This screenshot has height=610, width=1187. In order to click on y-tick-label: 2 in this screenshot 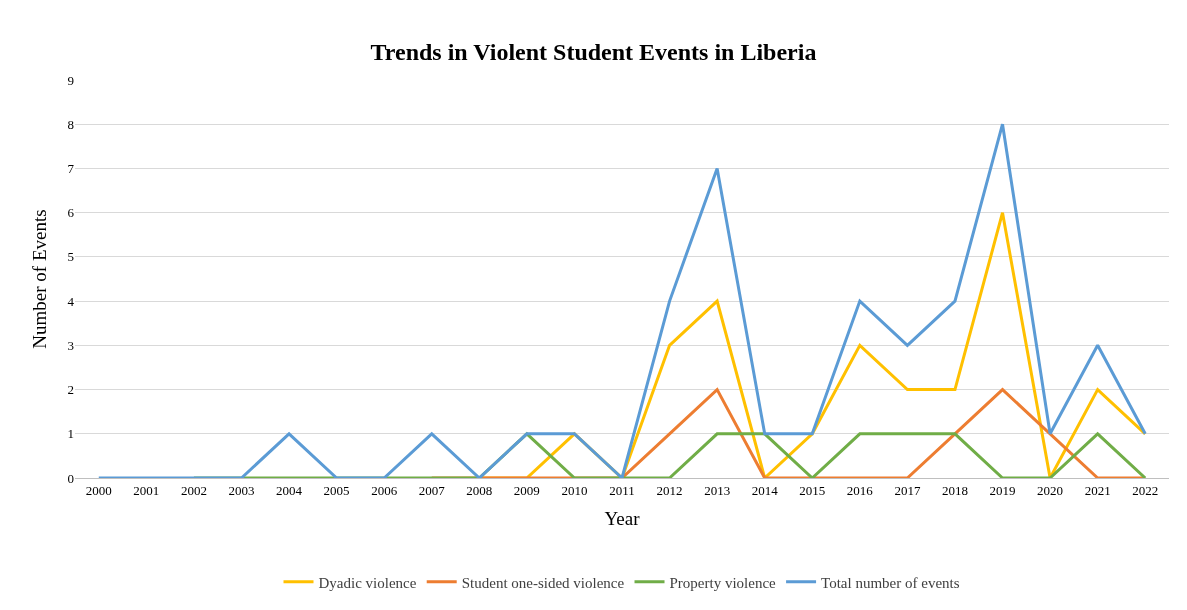, I will do `click(70, 390)`.